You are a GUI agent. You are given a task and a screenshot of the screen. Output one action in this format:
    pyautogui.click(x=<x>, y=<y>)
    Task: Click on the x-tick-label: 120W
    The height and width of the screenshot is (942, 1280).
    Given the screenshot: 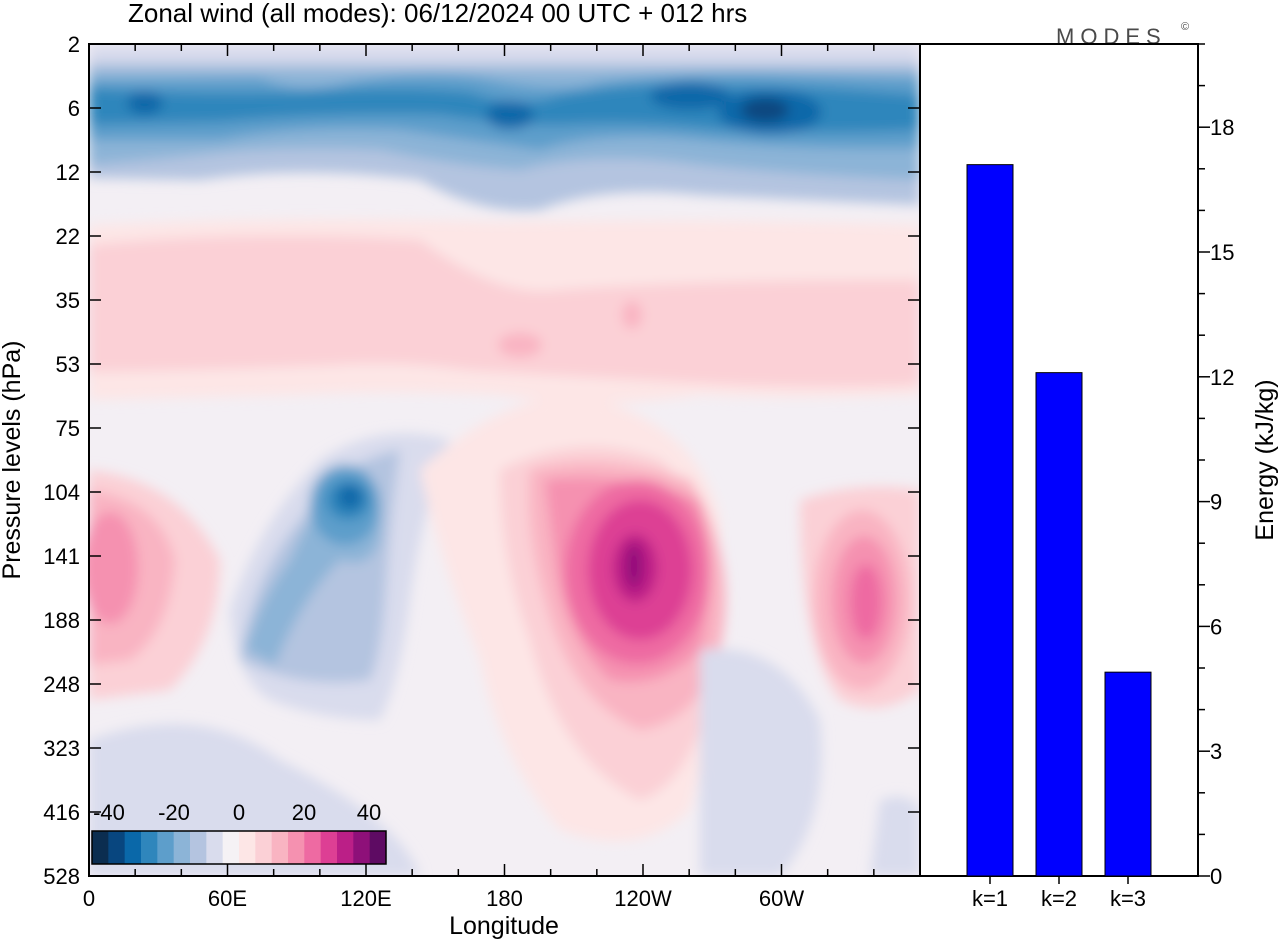 What is the action you would take?
    pyautogui.click(x=643, y=898)
    